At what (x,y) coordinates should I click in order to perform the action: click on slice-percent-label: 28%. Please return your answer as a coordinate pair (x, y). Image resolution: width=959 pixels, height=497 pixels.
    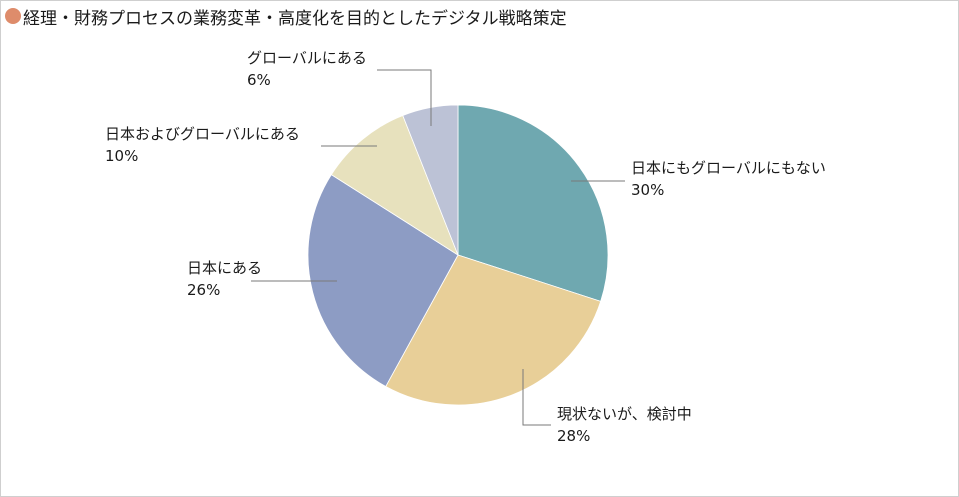
    Looking at the image, I should click on (573, 436).